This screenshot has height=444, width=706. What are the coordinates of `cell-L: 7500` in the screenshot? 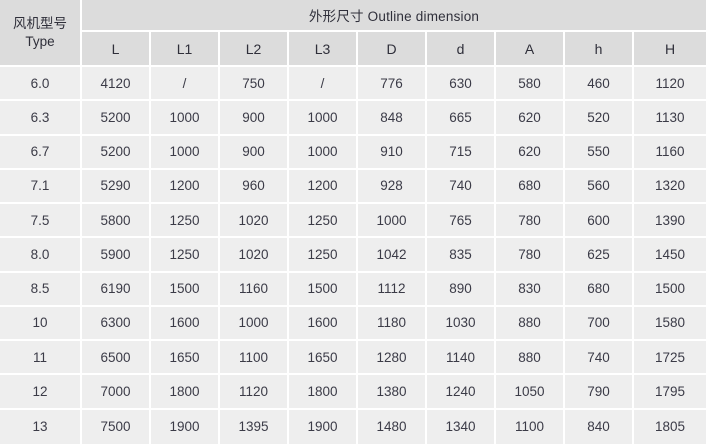 It's located at (116, 426).